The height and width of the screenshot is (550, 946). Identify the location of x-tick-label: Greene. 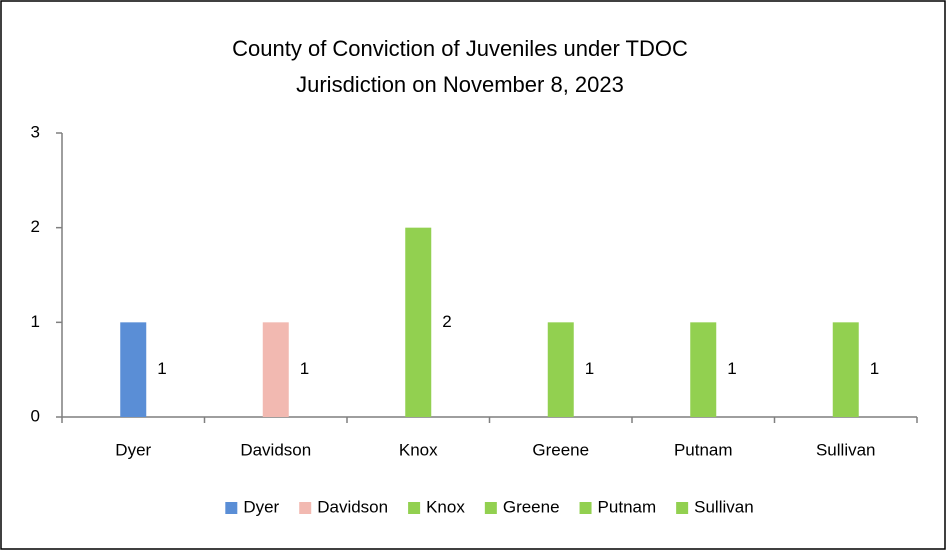
(560, 449).